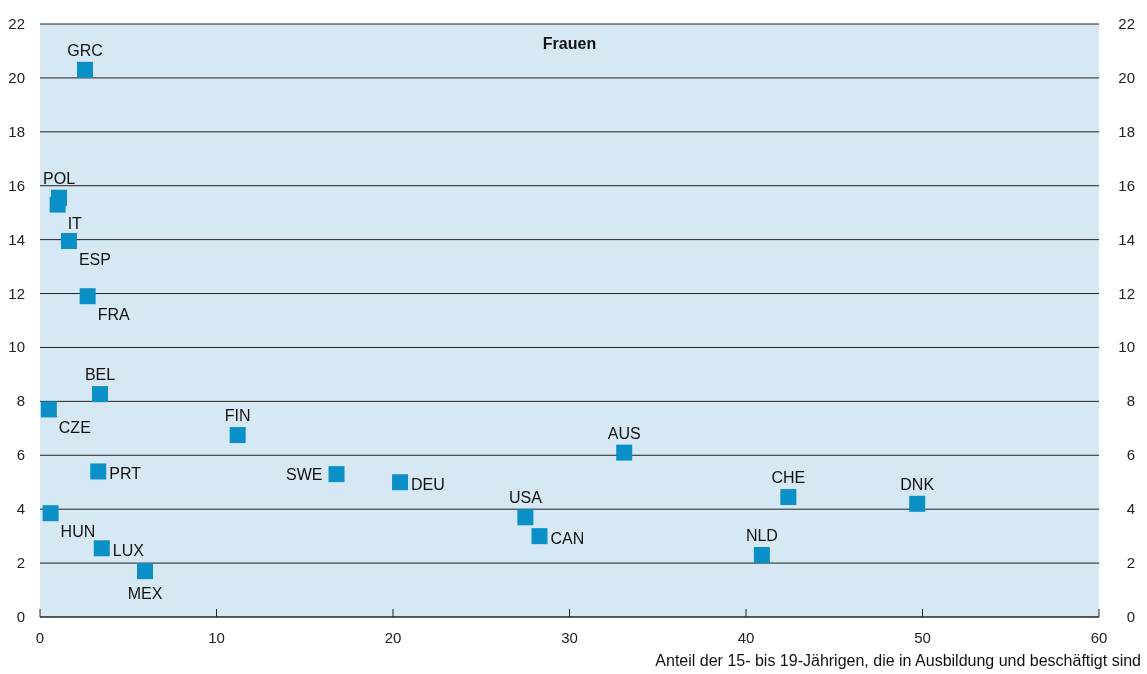 The image size is (1147, 674). What do you see at coordinates (1126, 23) in the screenshot?
I see `y2-tick-label: 22` at bounding box center [1126, 23].